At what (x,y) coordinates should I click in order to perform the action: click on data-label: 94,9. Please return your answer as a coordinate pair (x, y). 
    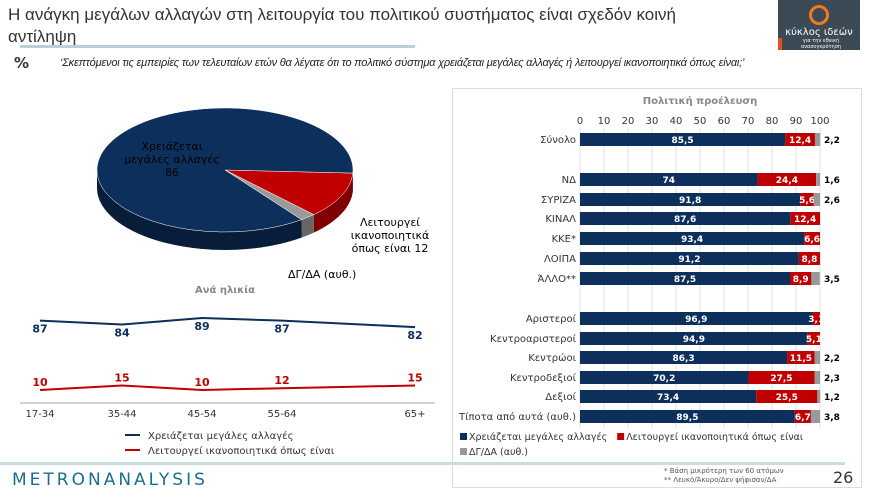
    Looking at the image, I should click on (694, 340).